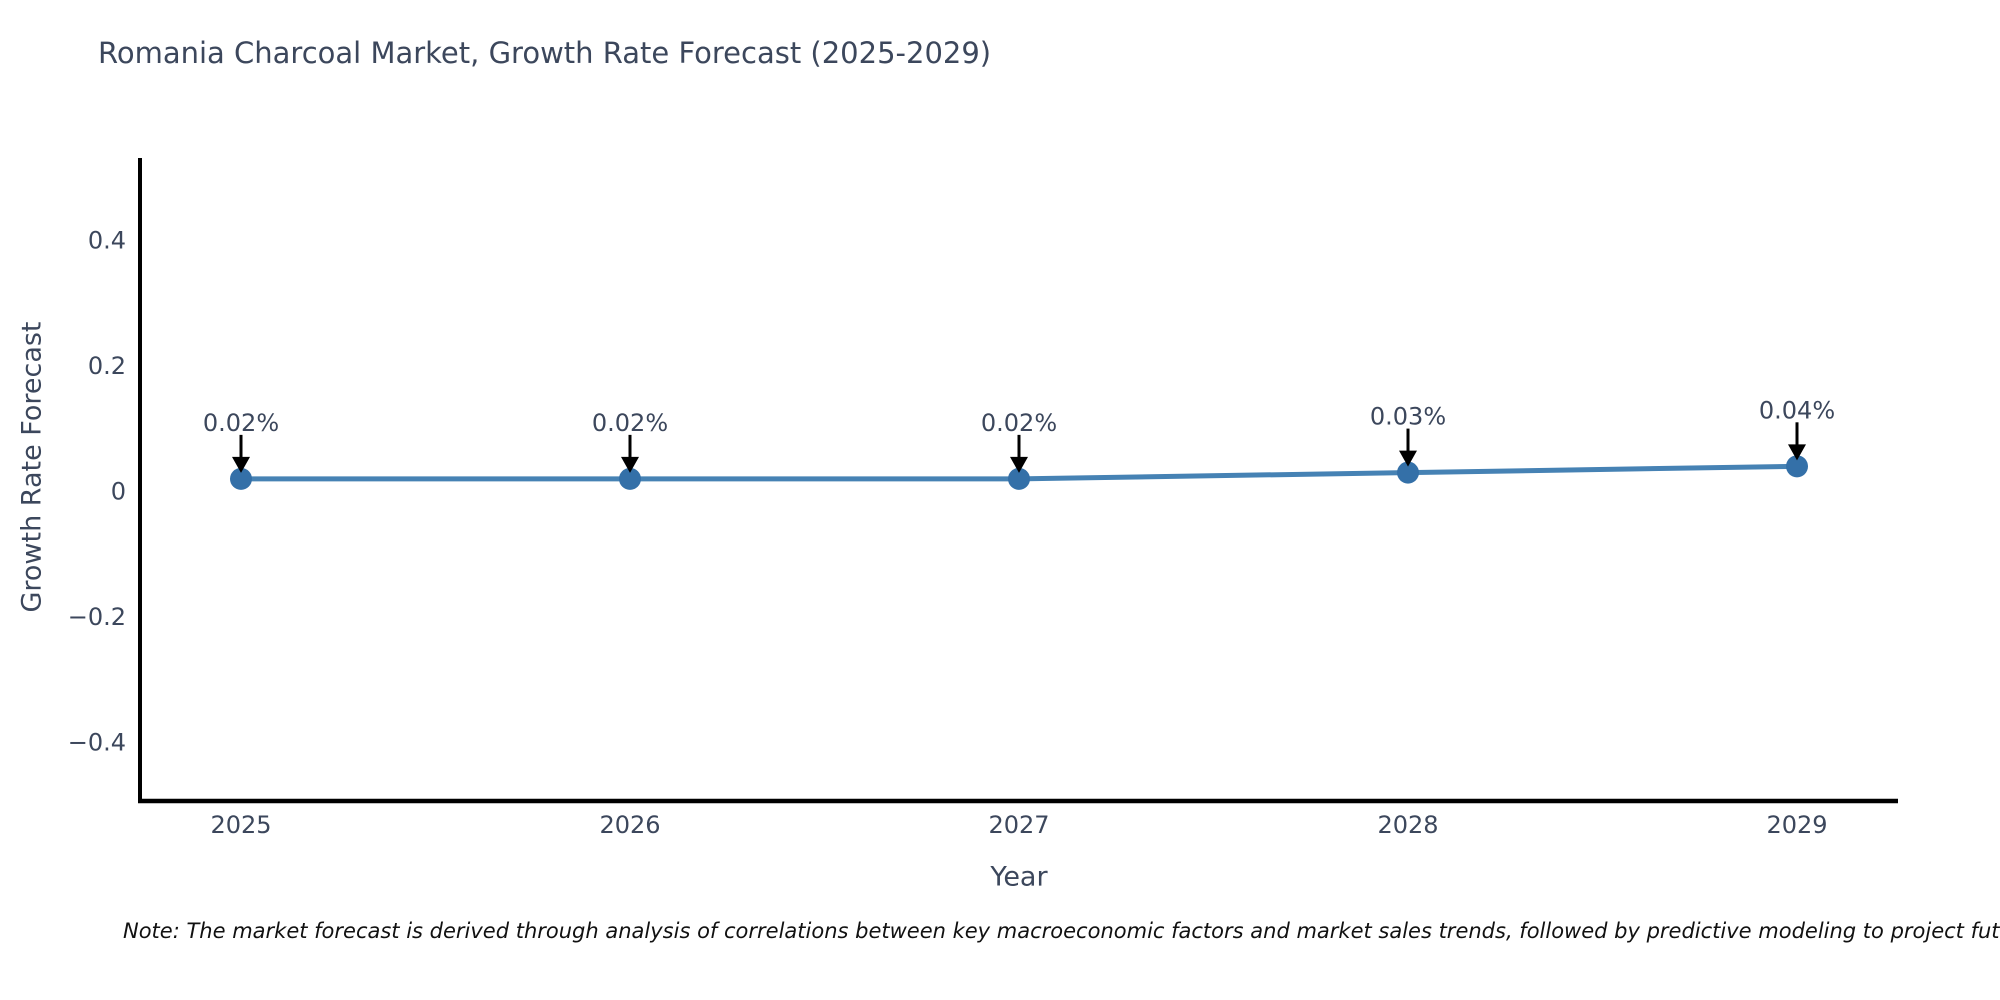  What do you see at coordinates (1796, 825) in the screenshot?
I see `x-tick-label: 2029` at bounding box center [1796, 825].